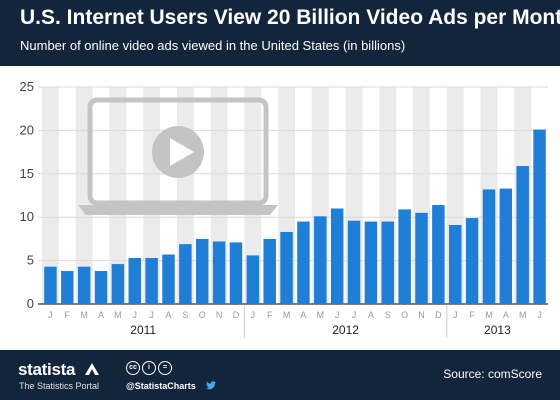 Image resolution: width=560 pixels, height=400 pixels. I want to click on source-note: Source: comScore, so click(492, 374).